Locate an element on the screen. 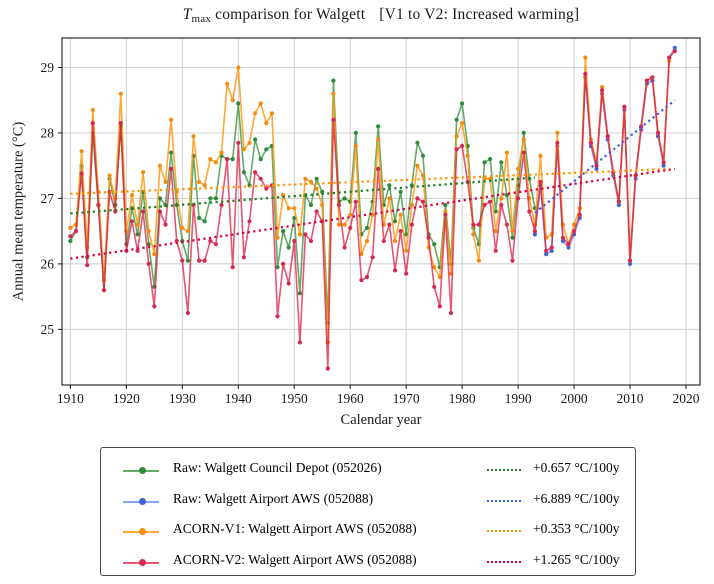 The width and height of the screenshot is (714, 584). y-tick-label: 27 is located at coordinates (48, 198).